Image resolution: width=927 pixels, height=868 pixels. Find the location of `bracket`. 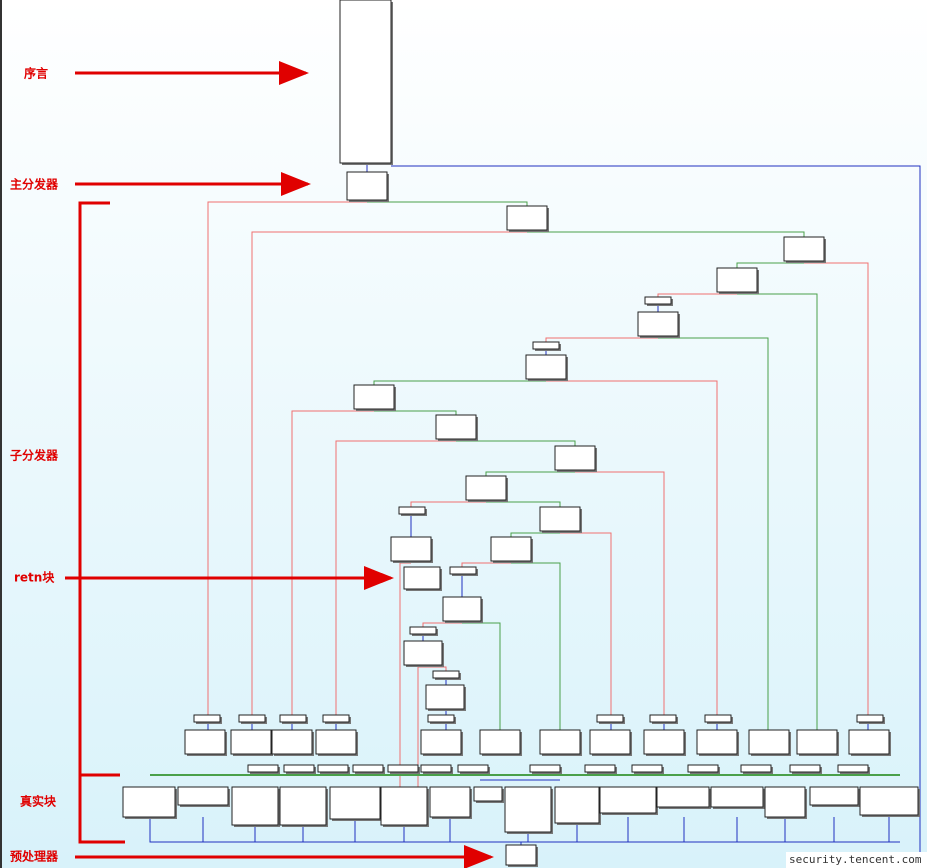

bracket is located at coordinates (101, 522).